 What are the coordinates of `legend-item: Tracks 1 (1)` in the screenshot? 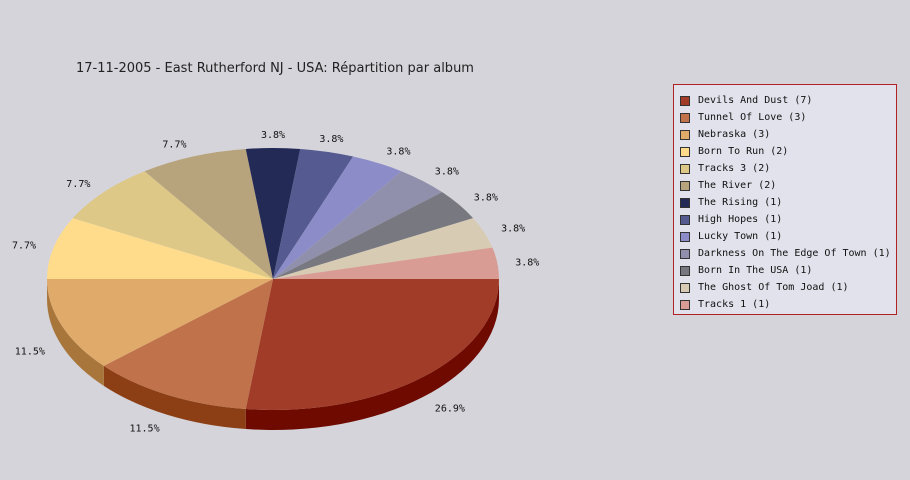 It's located at (788, 304).